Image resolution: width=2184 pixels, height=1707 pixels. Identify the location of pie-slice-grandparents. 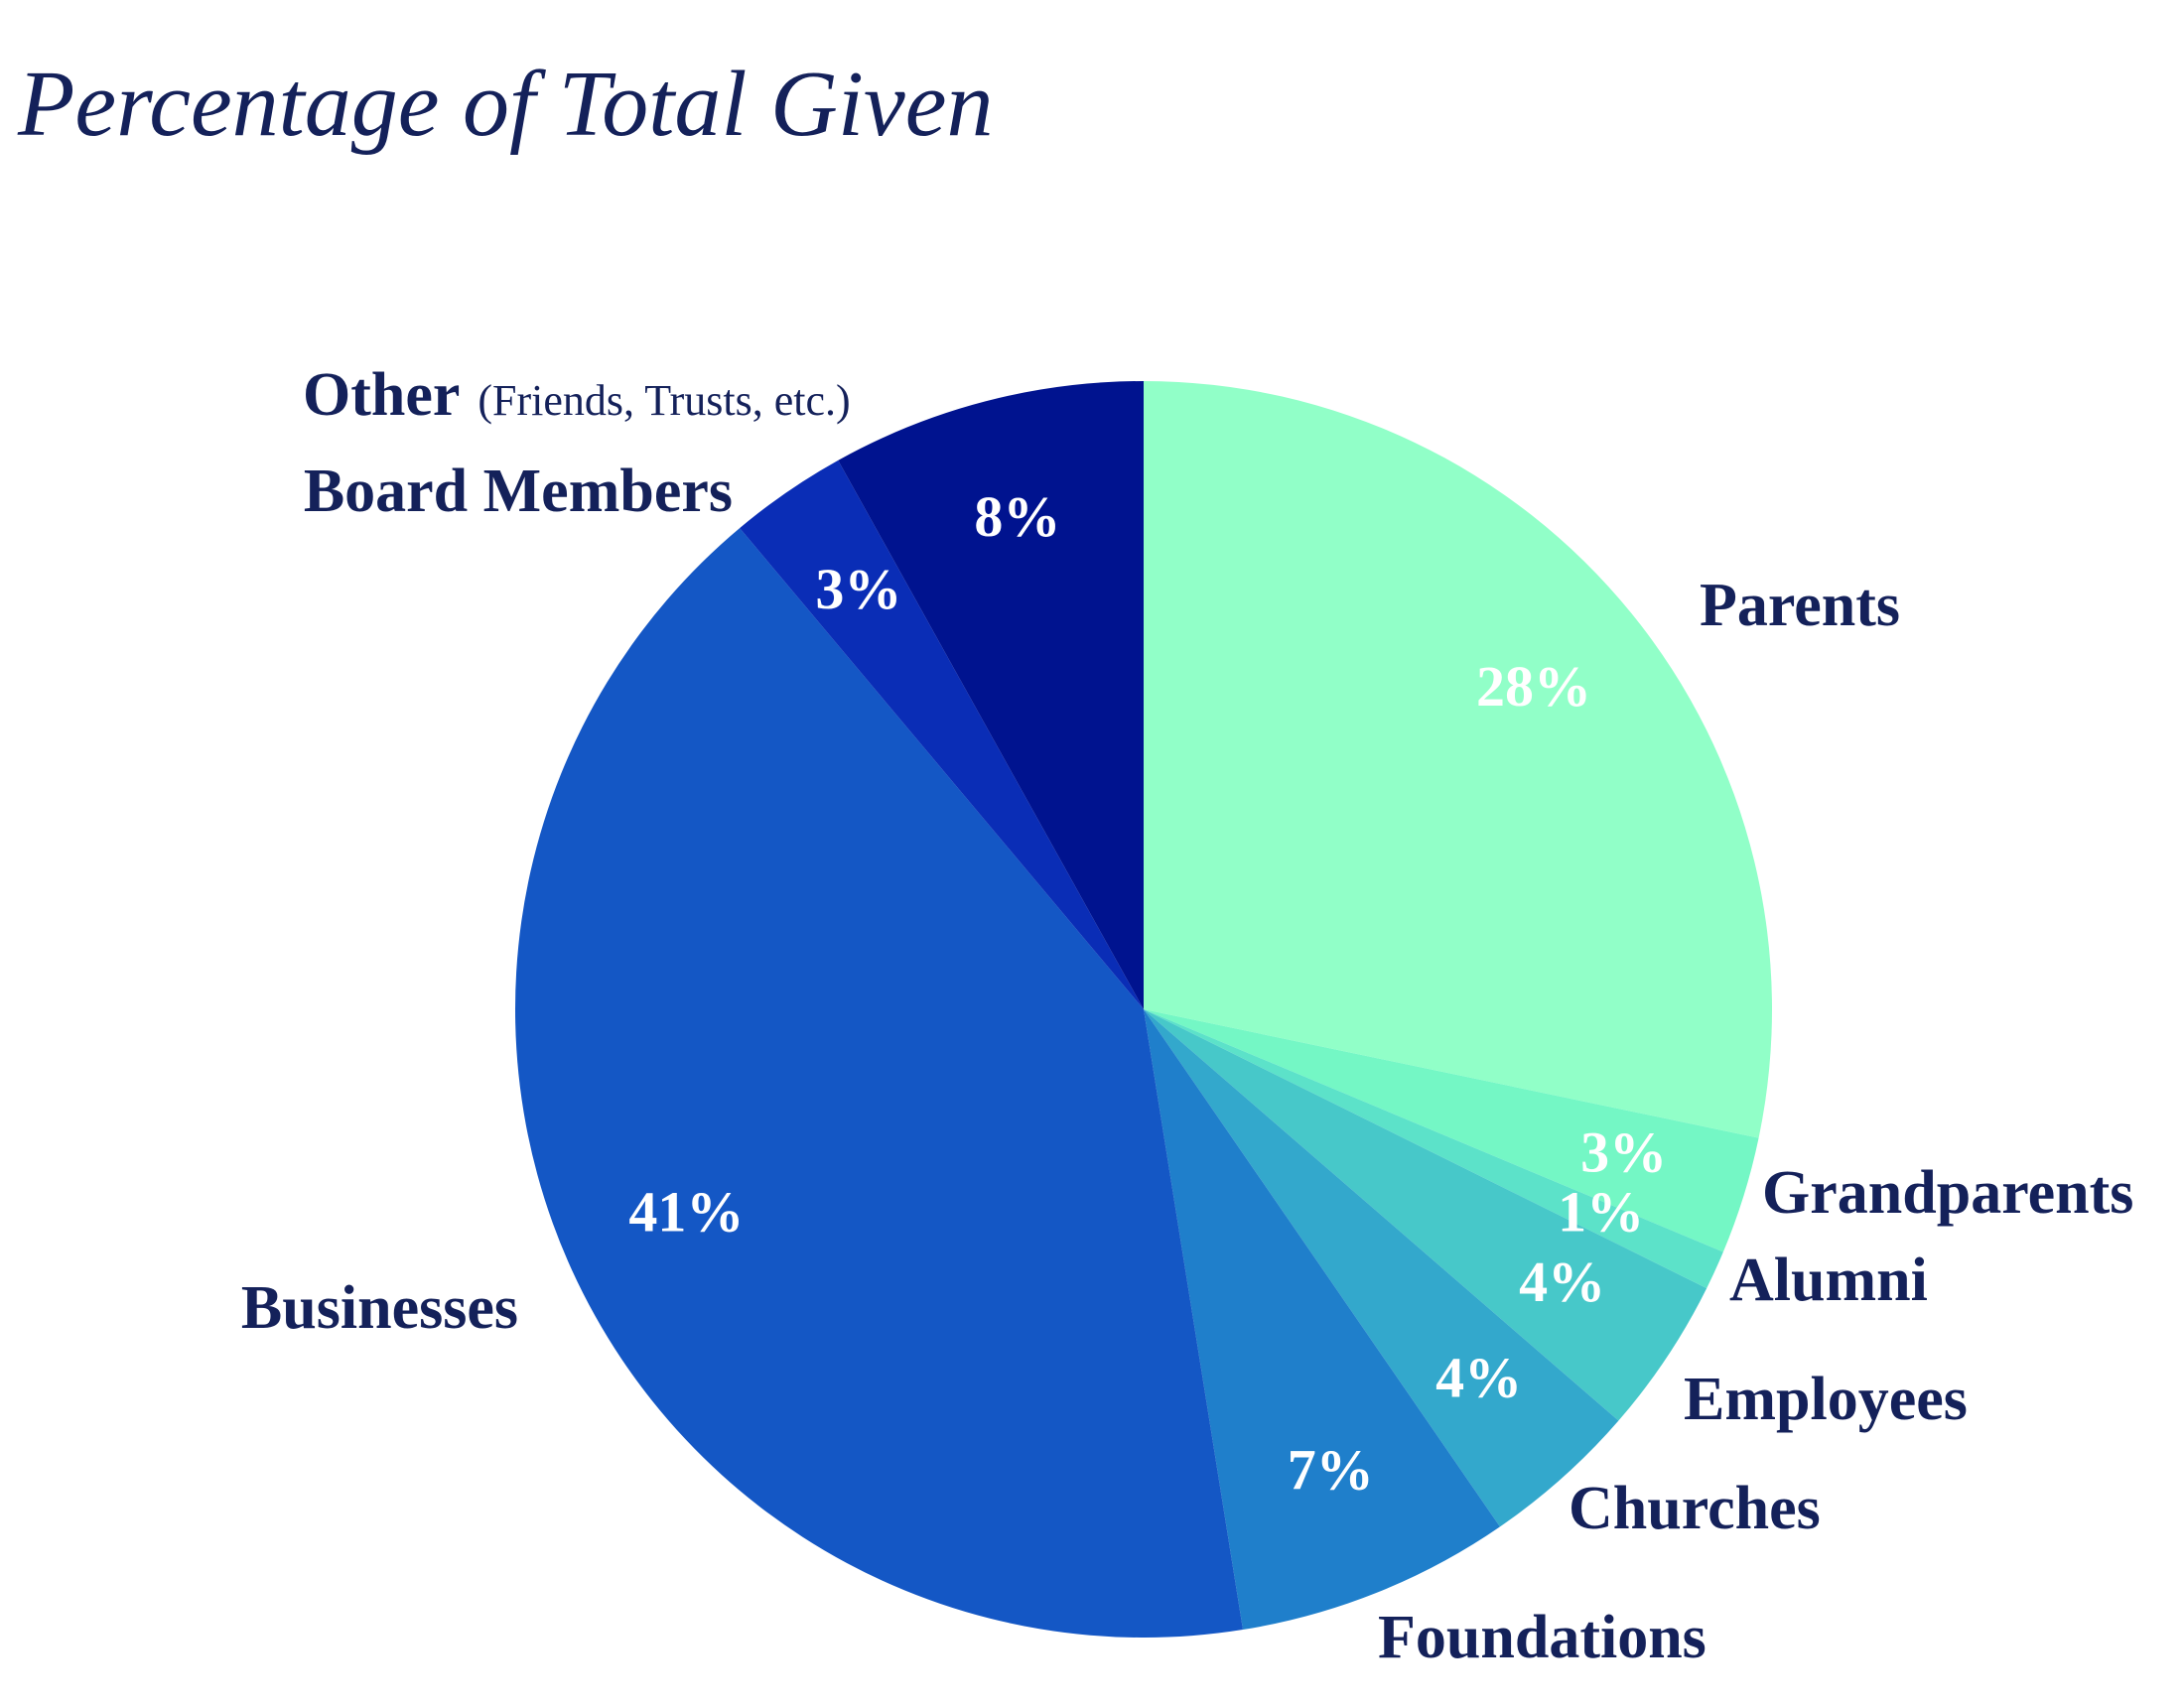
(1451, 1130).